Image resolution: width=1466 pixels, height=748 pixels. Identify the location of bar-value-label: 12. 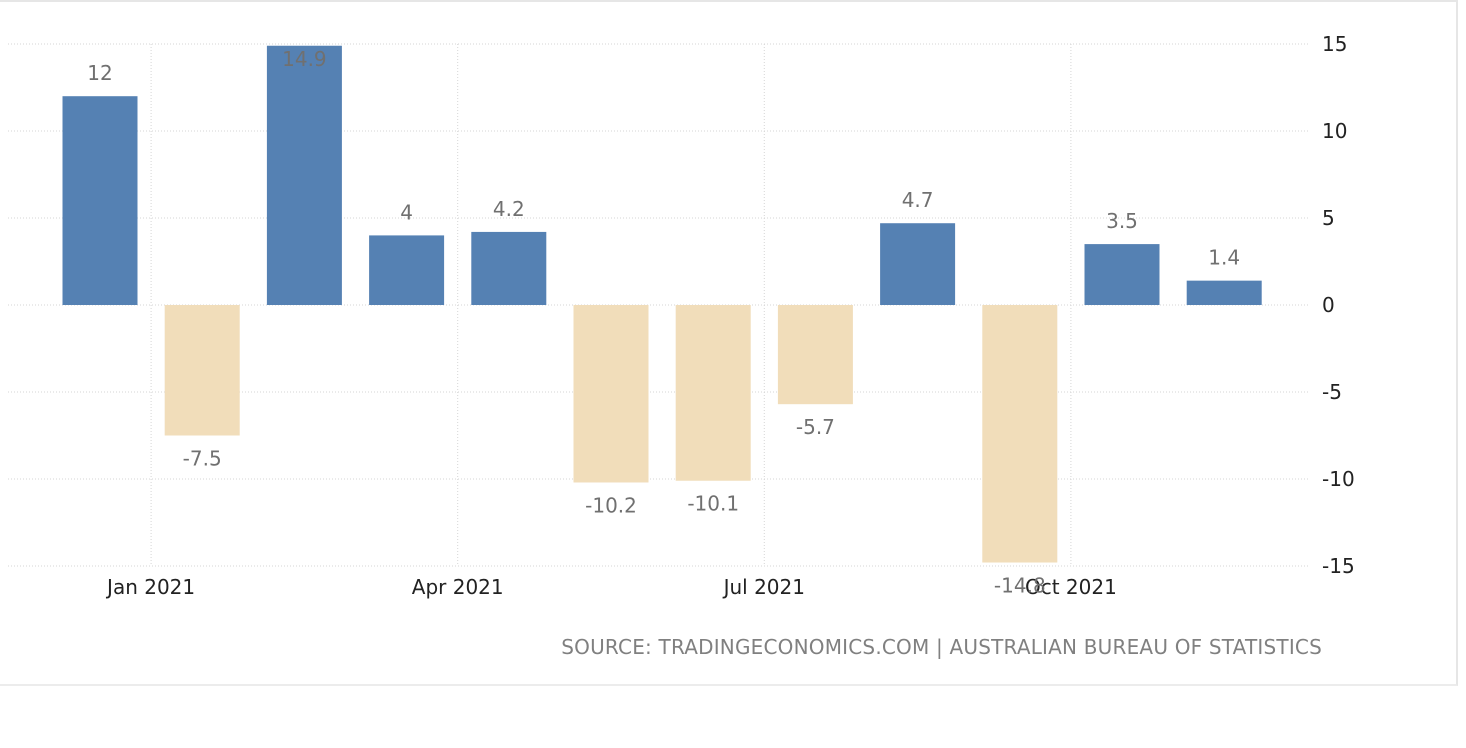
(99, 73).